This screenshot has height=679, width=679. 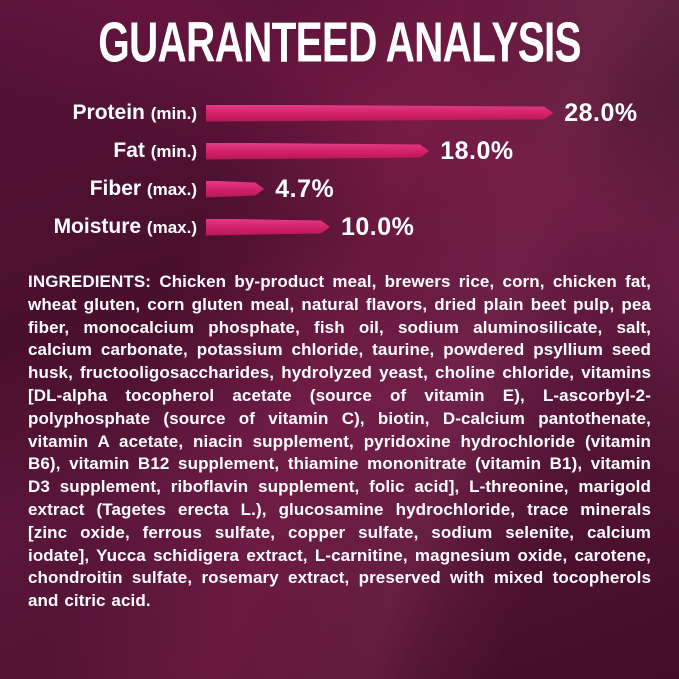 I want to click on nutrient-bar-fat, so click(x=317, y=151).